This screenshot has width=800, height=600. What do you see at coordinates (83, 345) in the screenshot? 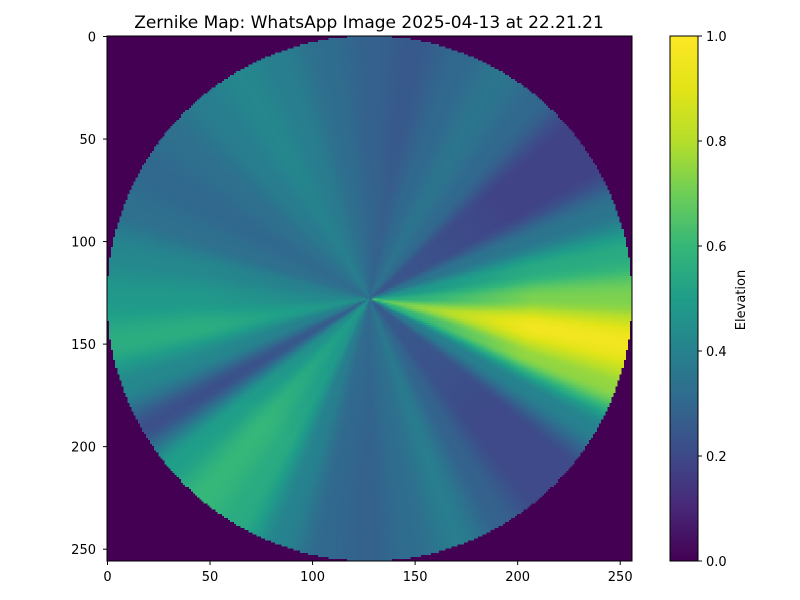
I see `y-tick-label: 150` at bounding box center [83, 345].